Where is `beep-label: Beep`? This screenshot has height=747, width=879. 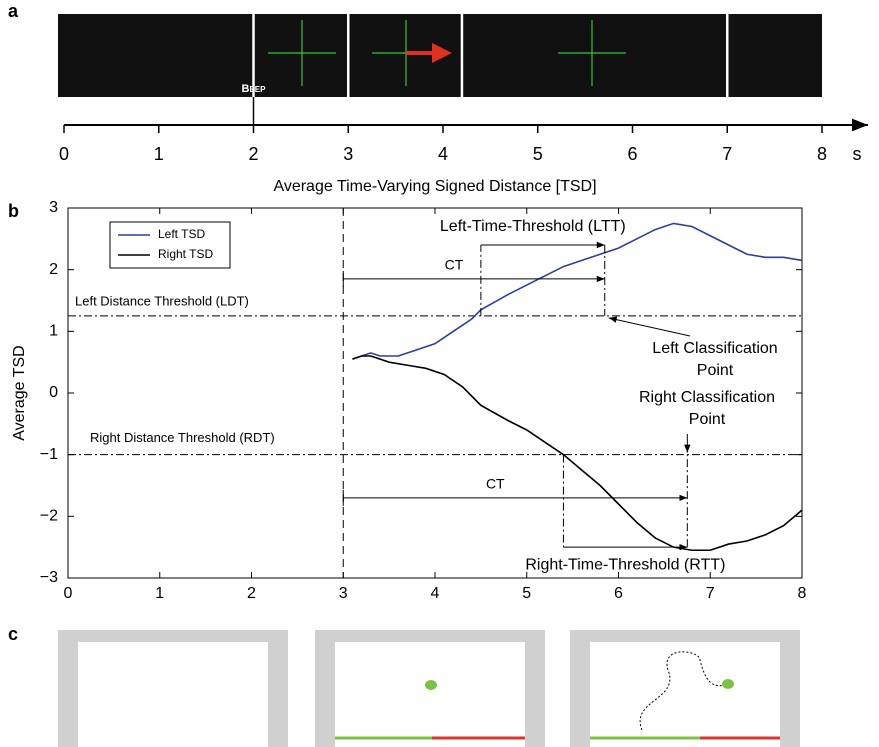
beep-label: Beep is located at coordinates (254, 89).